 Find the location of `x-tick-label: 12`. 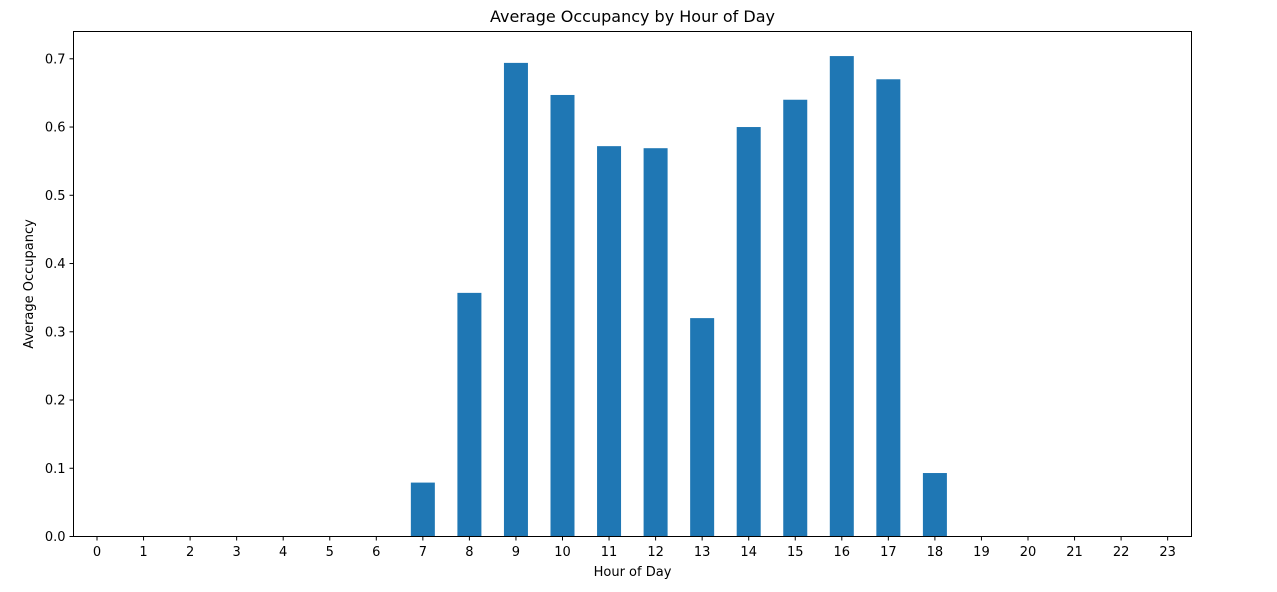

x-tick-label: 12 is located at coordinates (655, 552).